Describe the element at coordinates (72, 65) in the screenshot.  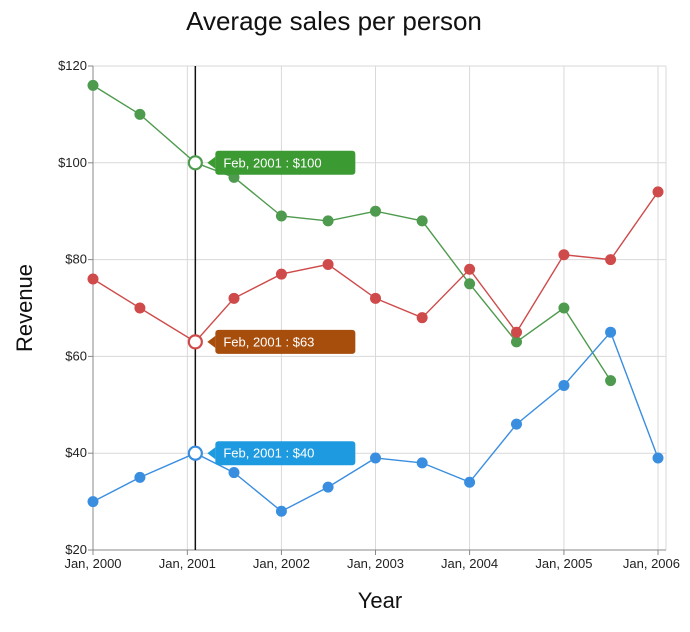
I see `y-tick-label: $120` at that location.